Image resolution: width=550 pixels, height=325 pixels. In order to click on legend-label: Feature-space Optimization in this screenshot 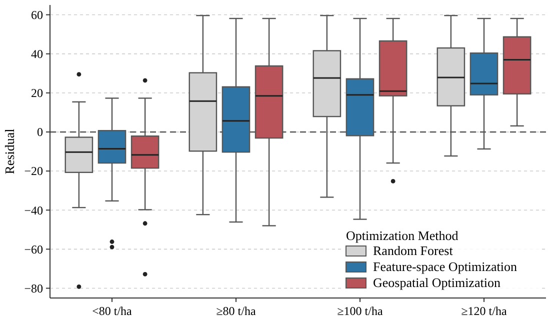, I will do `click(445, 266)`.